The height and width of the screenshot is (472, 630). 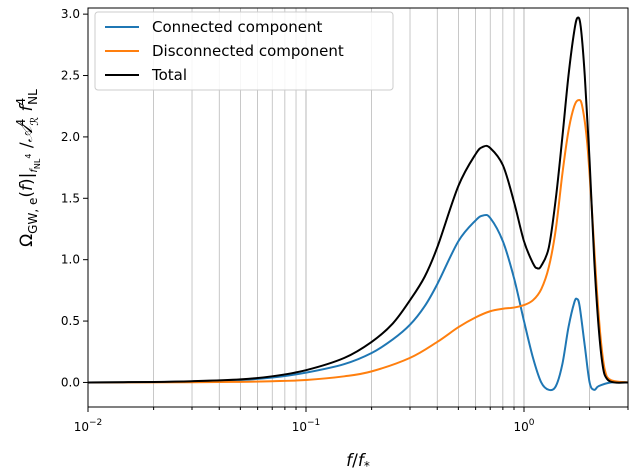 I want to click on y-tick-label: 3.0, so click(x=70, y=14).